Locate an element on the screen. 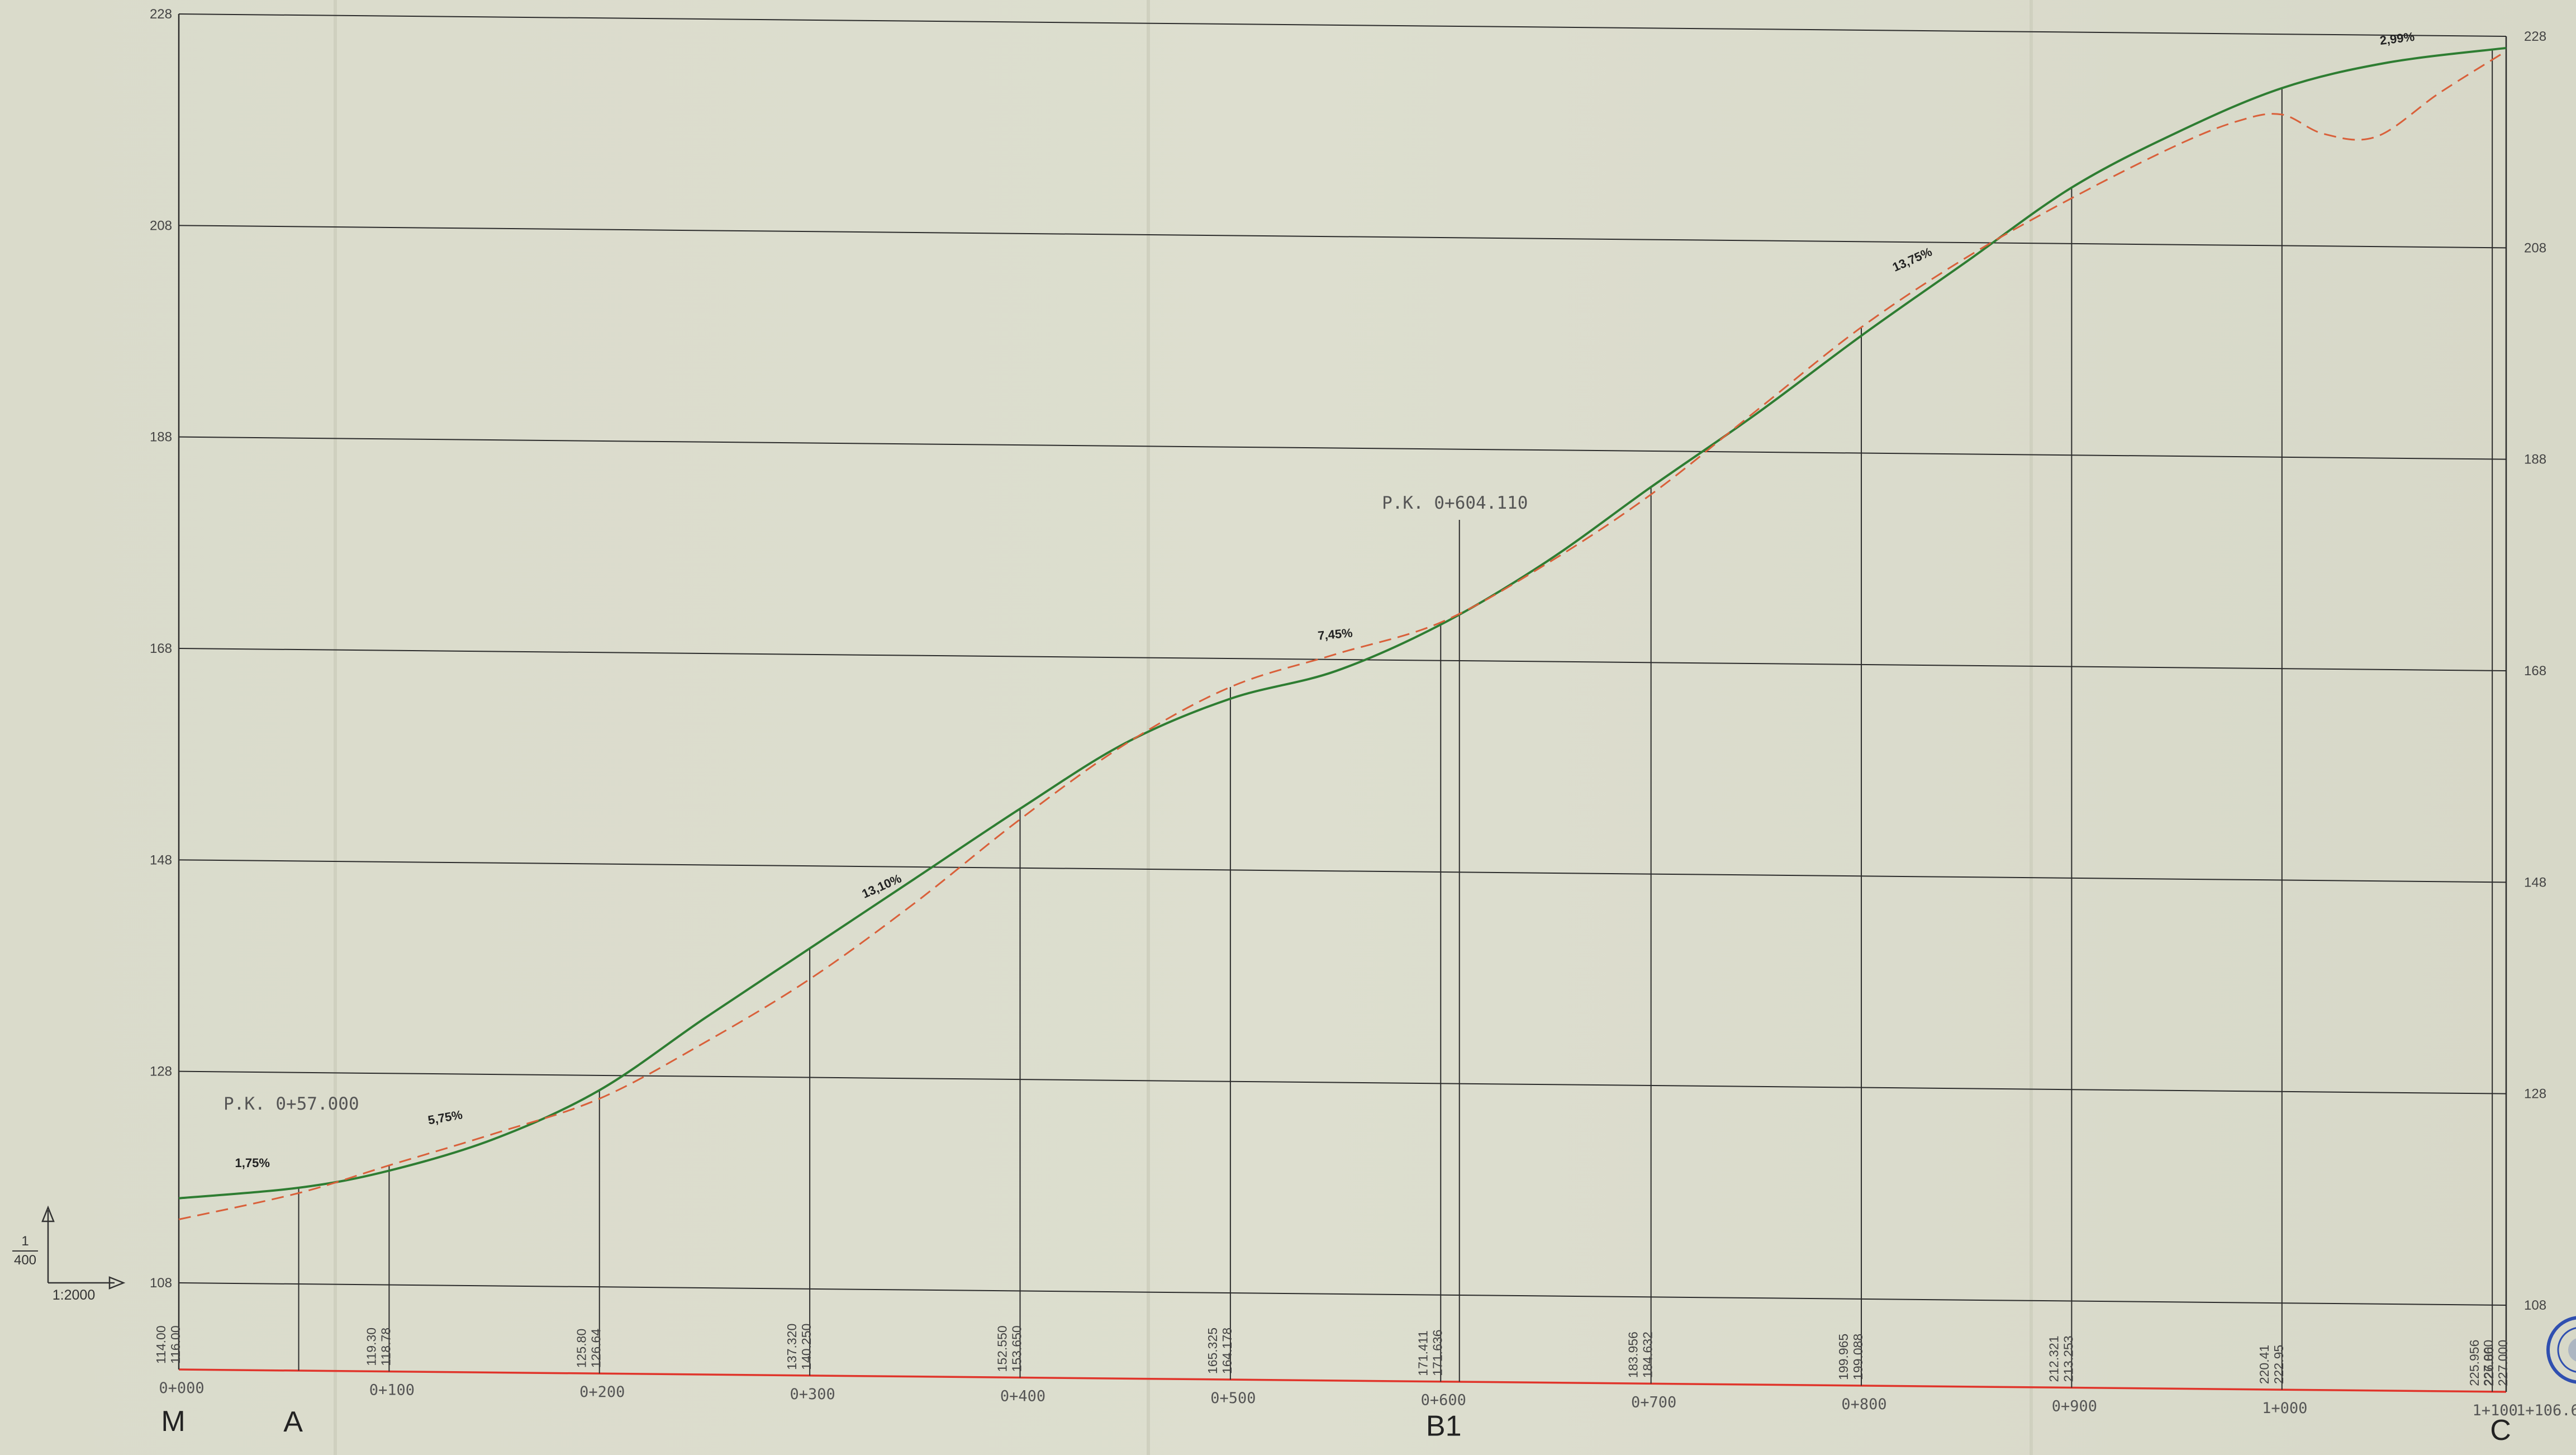  y-tick-right-188: 188 is located at coordinates (2535, 459).